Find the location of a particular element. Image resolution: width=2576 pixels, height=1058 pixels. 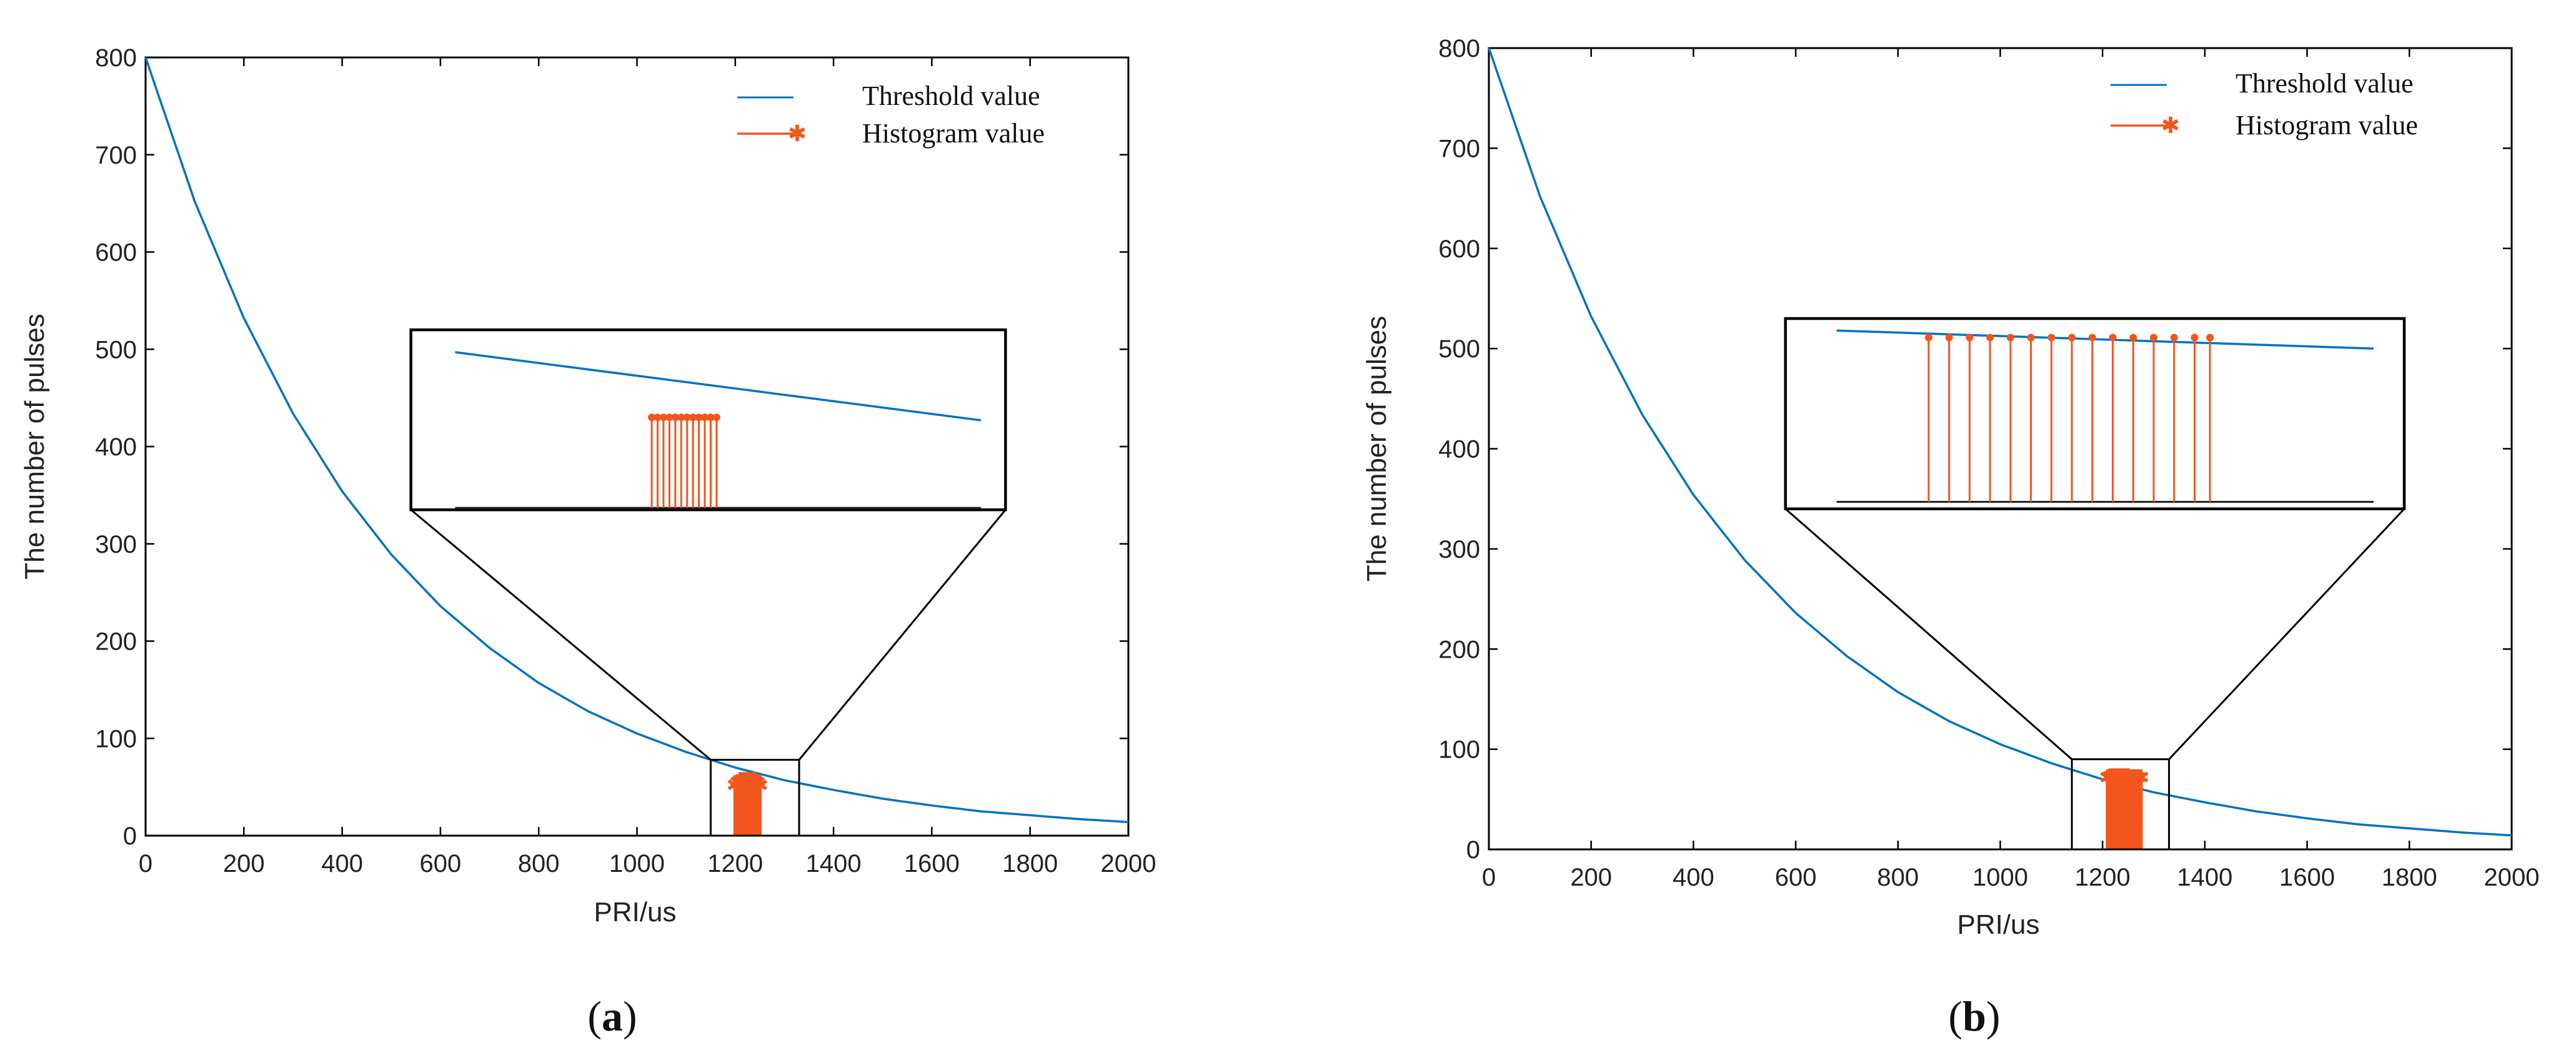

caption-letter: b is located at coordinates (1974, 1016).